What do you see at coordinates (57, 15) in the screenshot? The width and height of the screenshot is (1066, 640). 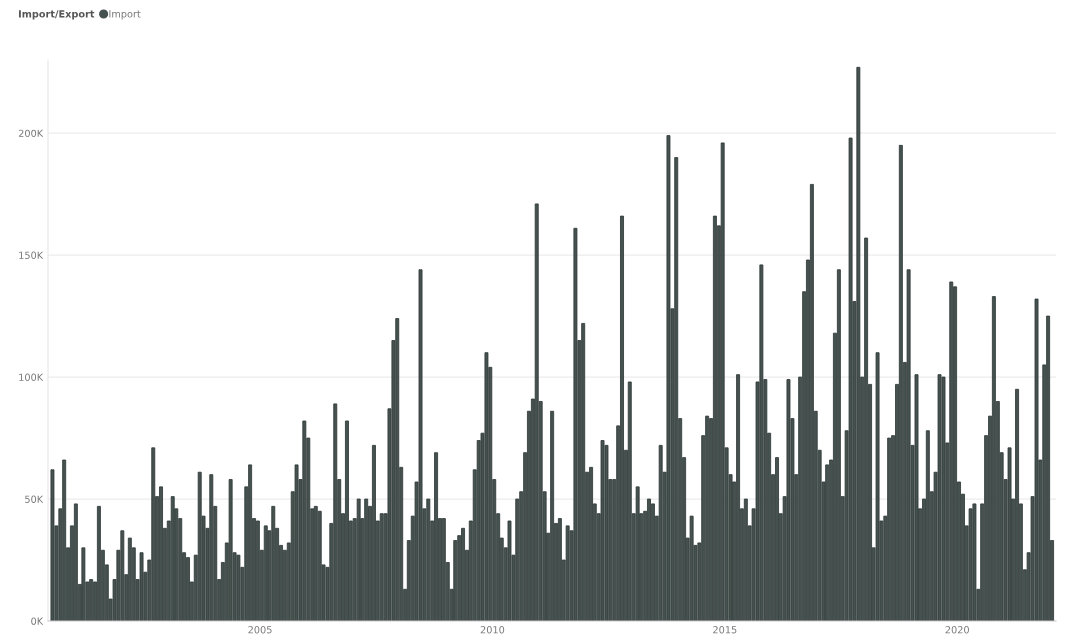 I see `legend-title: Import/Export` at bounding box center [57, 15].